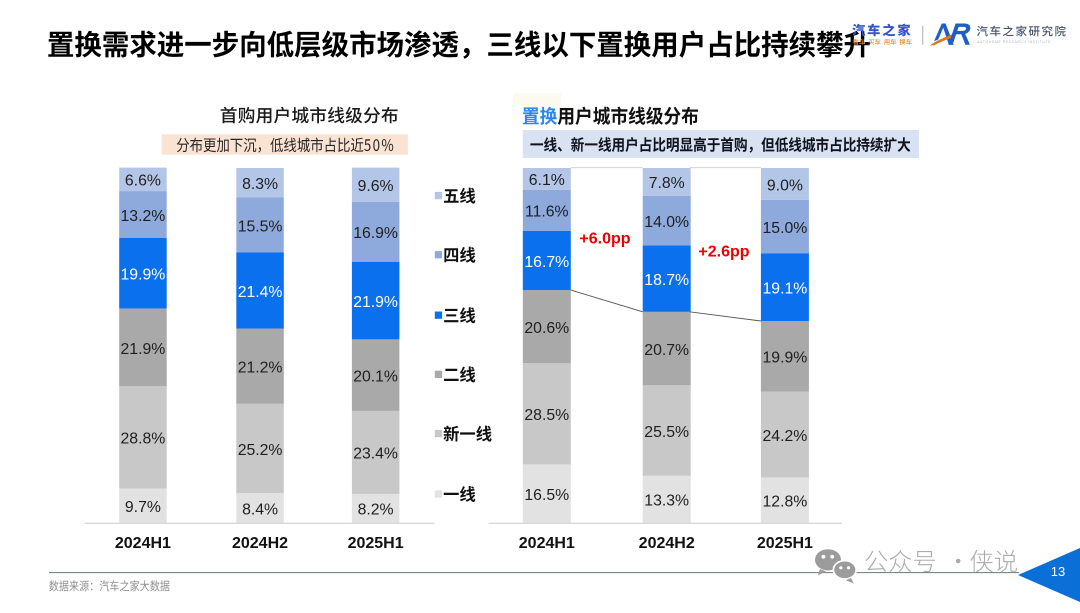 This screenshot has height=613, width=1080. What do you see at coordinates (143, 181) in the screenshot?
I see `svg-text: 6.6%` at bounding box center [143, 181].